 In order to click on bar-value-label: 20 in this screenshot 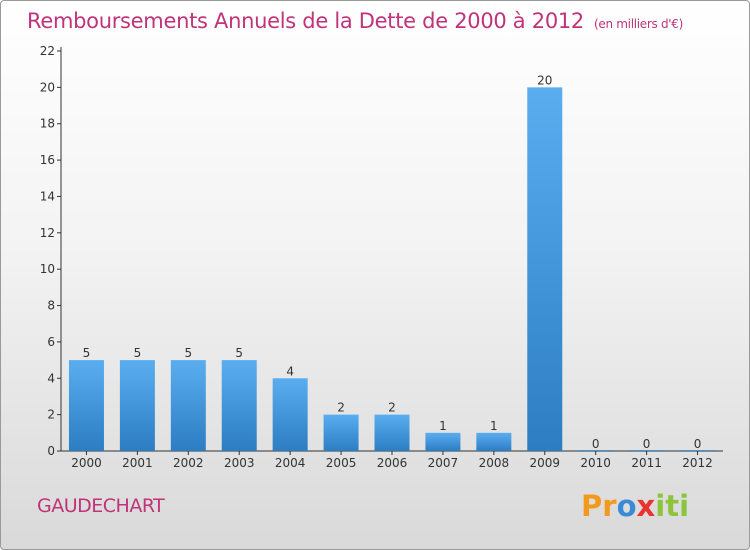, I will do `click(544, 80)`.